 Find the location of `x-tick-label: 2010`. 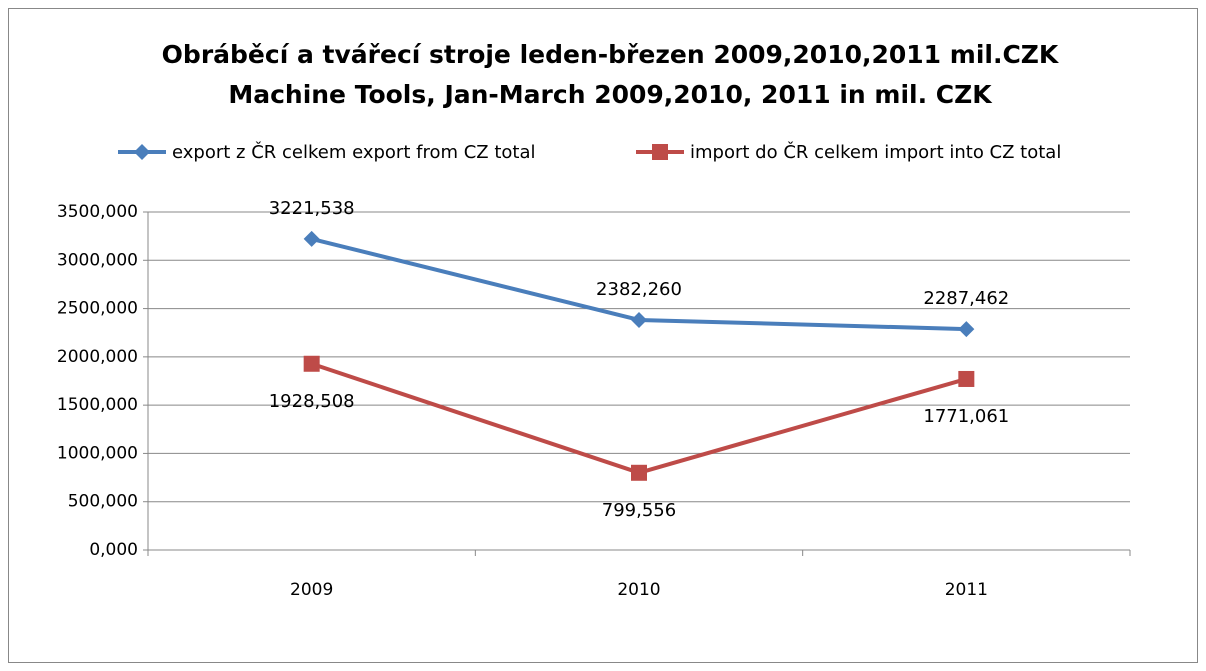

x-tick-label: 2010 is located at coordinates (638, 590).